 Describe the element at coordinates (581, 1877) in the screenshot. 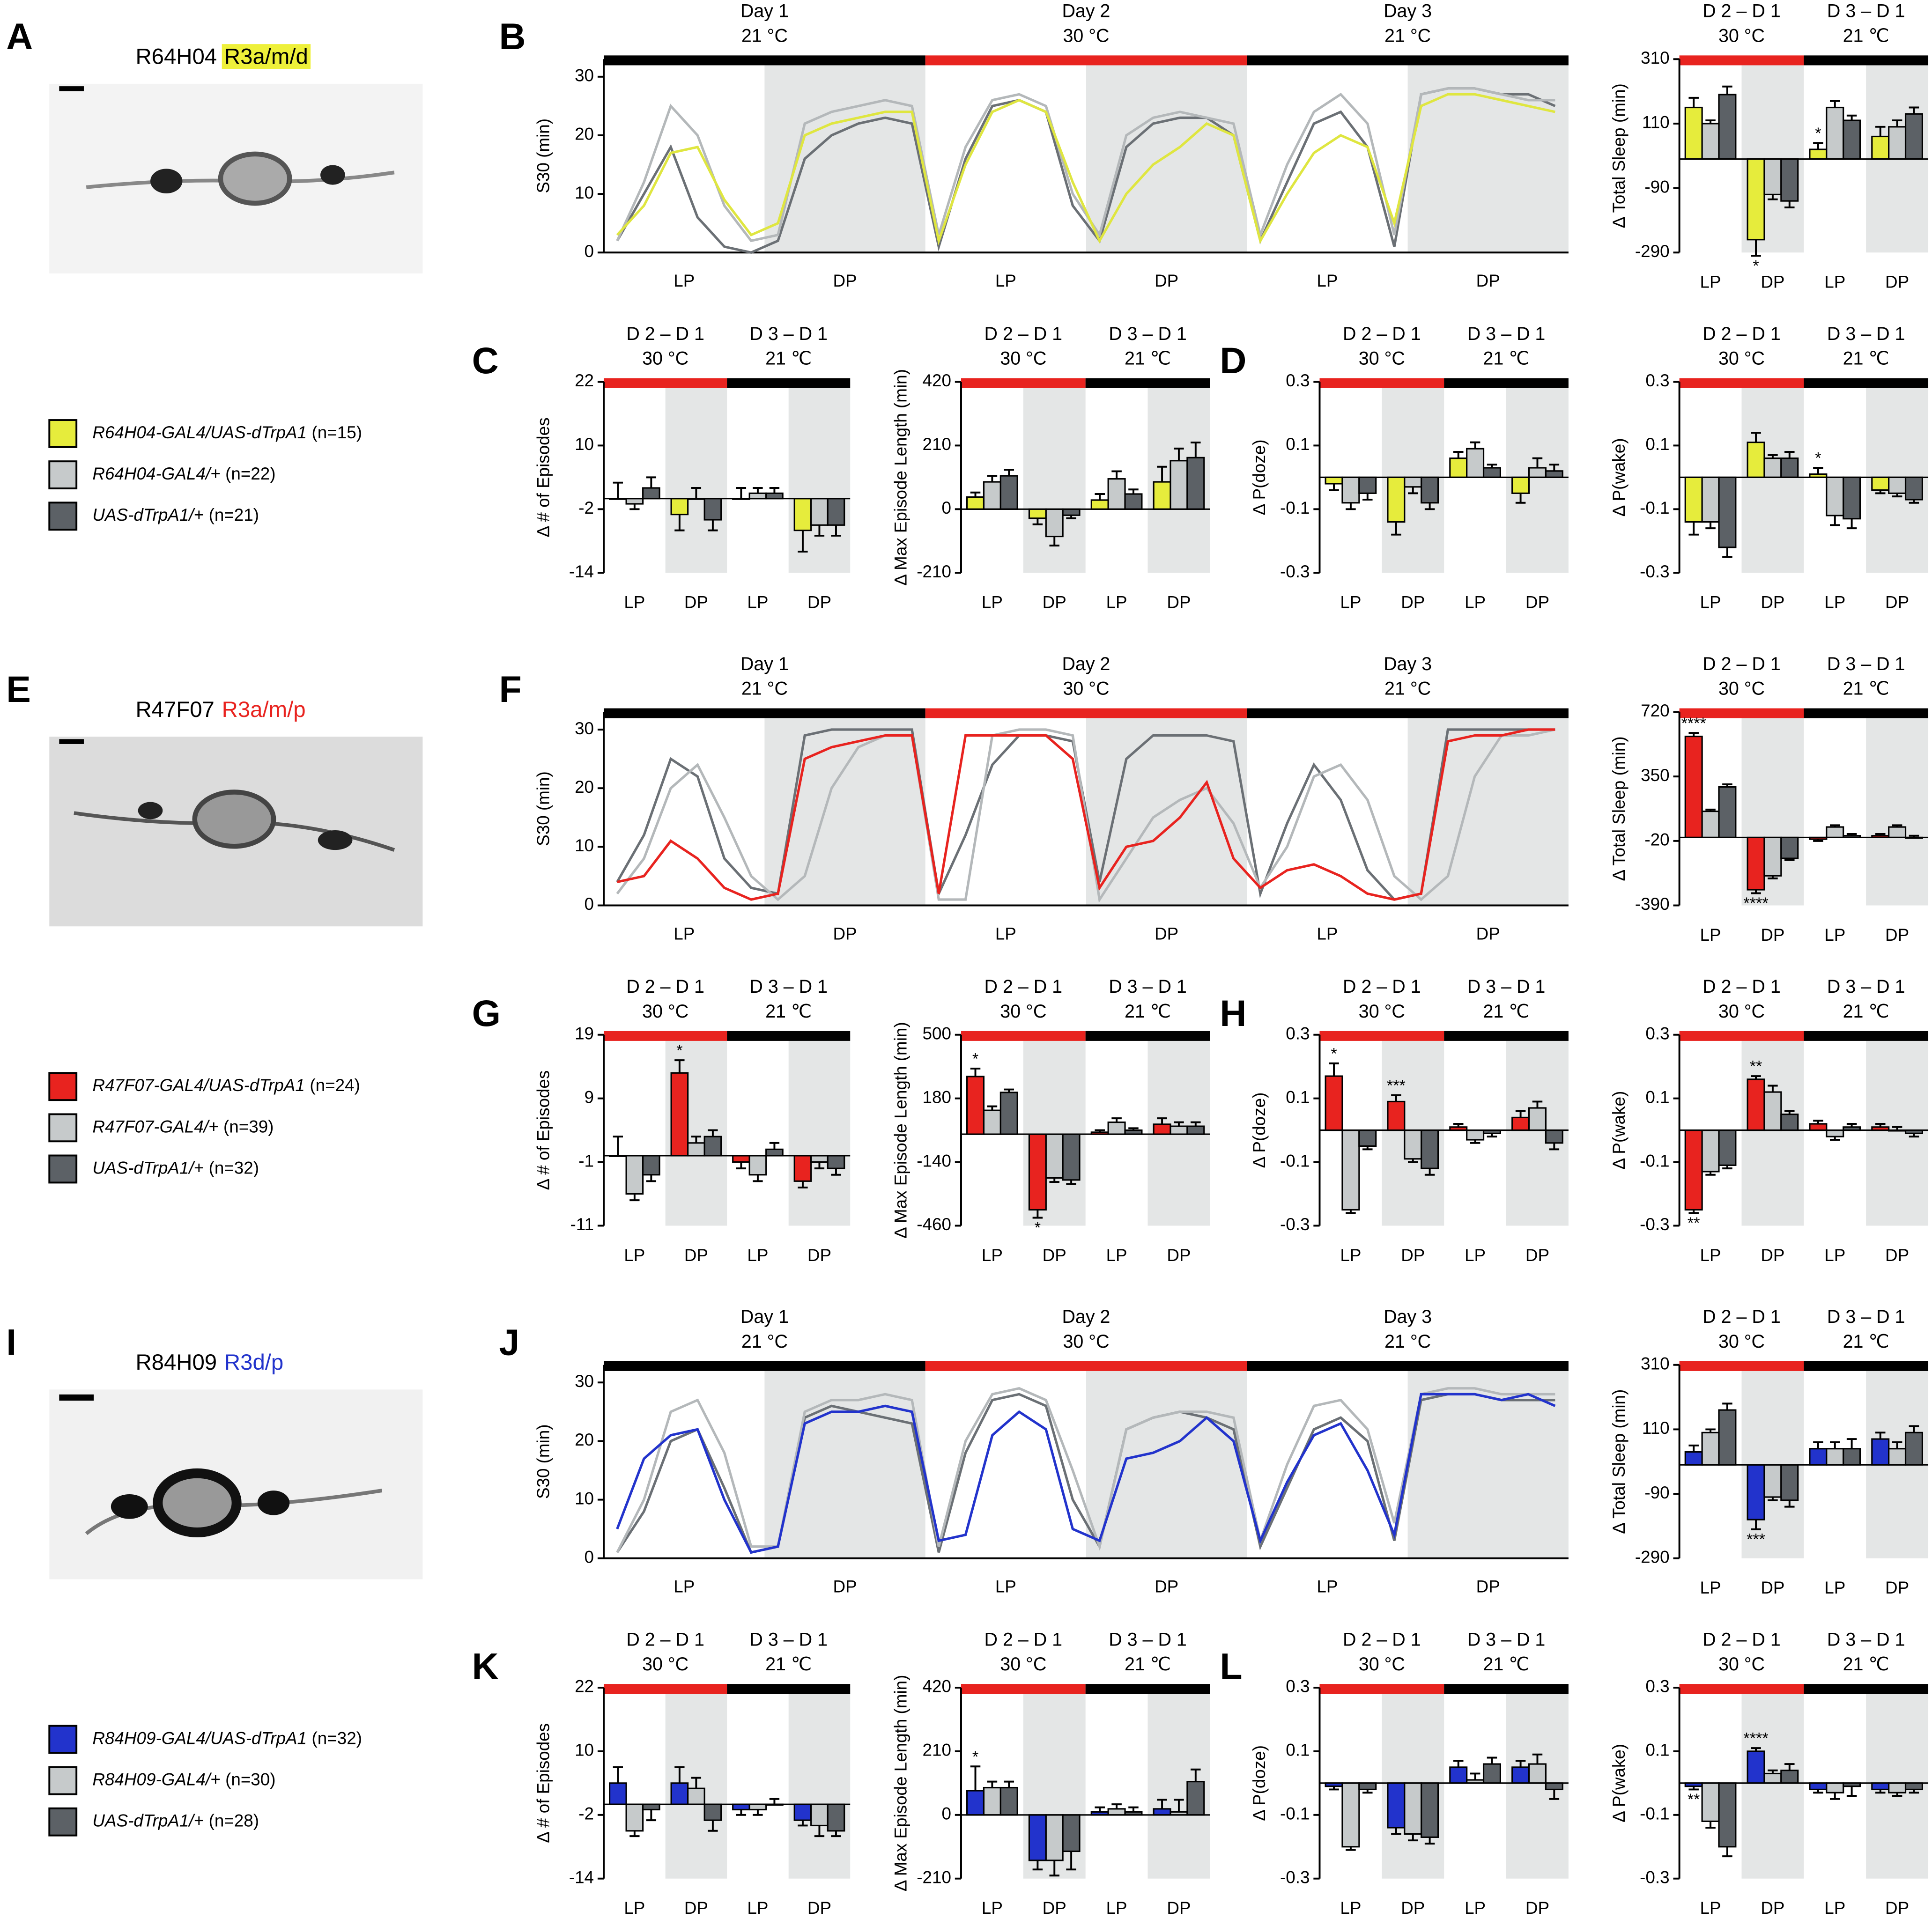

I see `y-tick-label: -14` at that location.